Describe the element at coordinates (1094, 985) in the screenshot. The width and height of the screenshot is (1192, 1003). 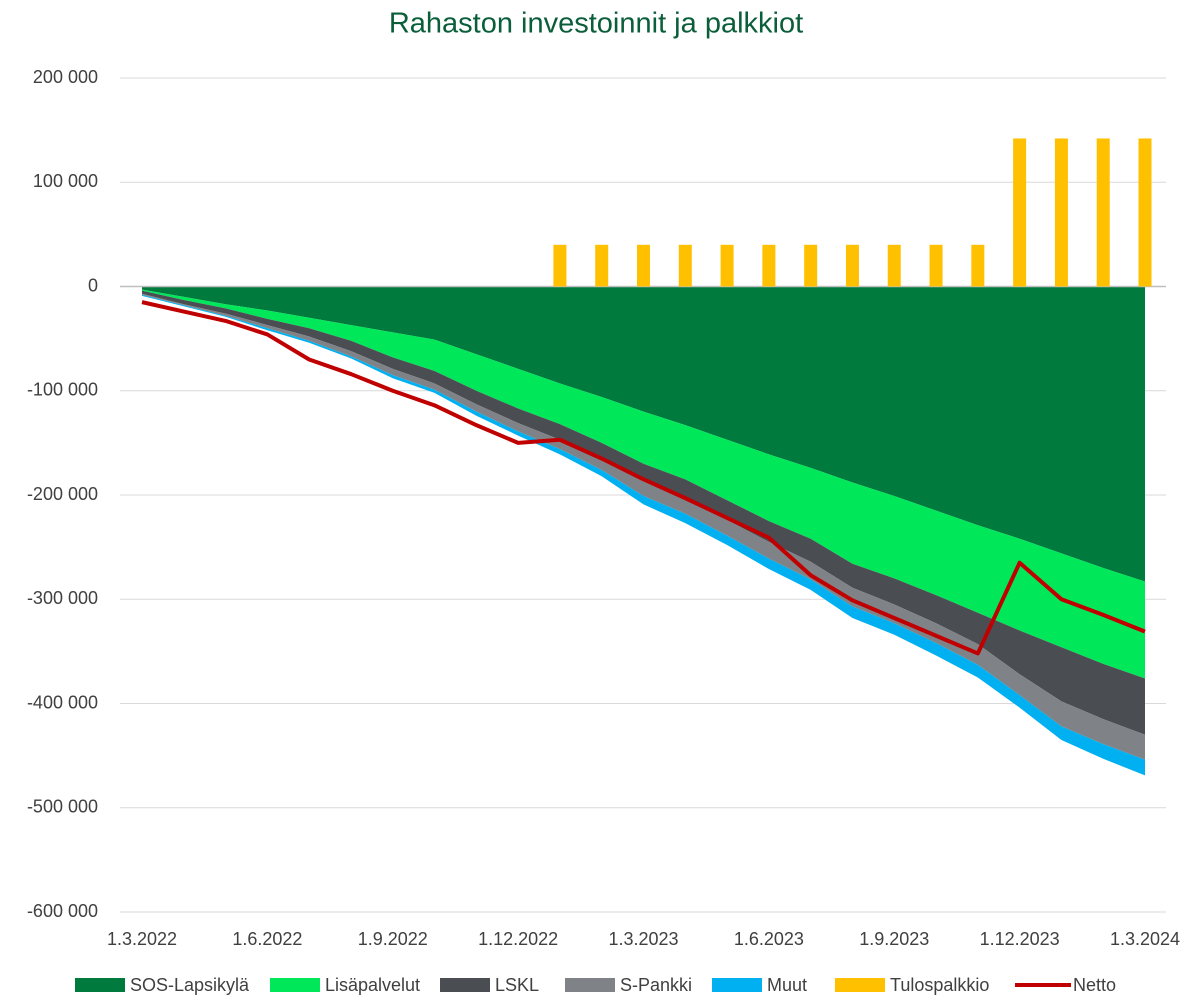
I see `legend-label: Netto` at that location.